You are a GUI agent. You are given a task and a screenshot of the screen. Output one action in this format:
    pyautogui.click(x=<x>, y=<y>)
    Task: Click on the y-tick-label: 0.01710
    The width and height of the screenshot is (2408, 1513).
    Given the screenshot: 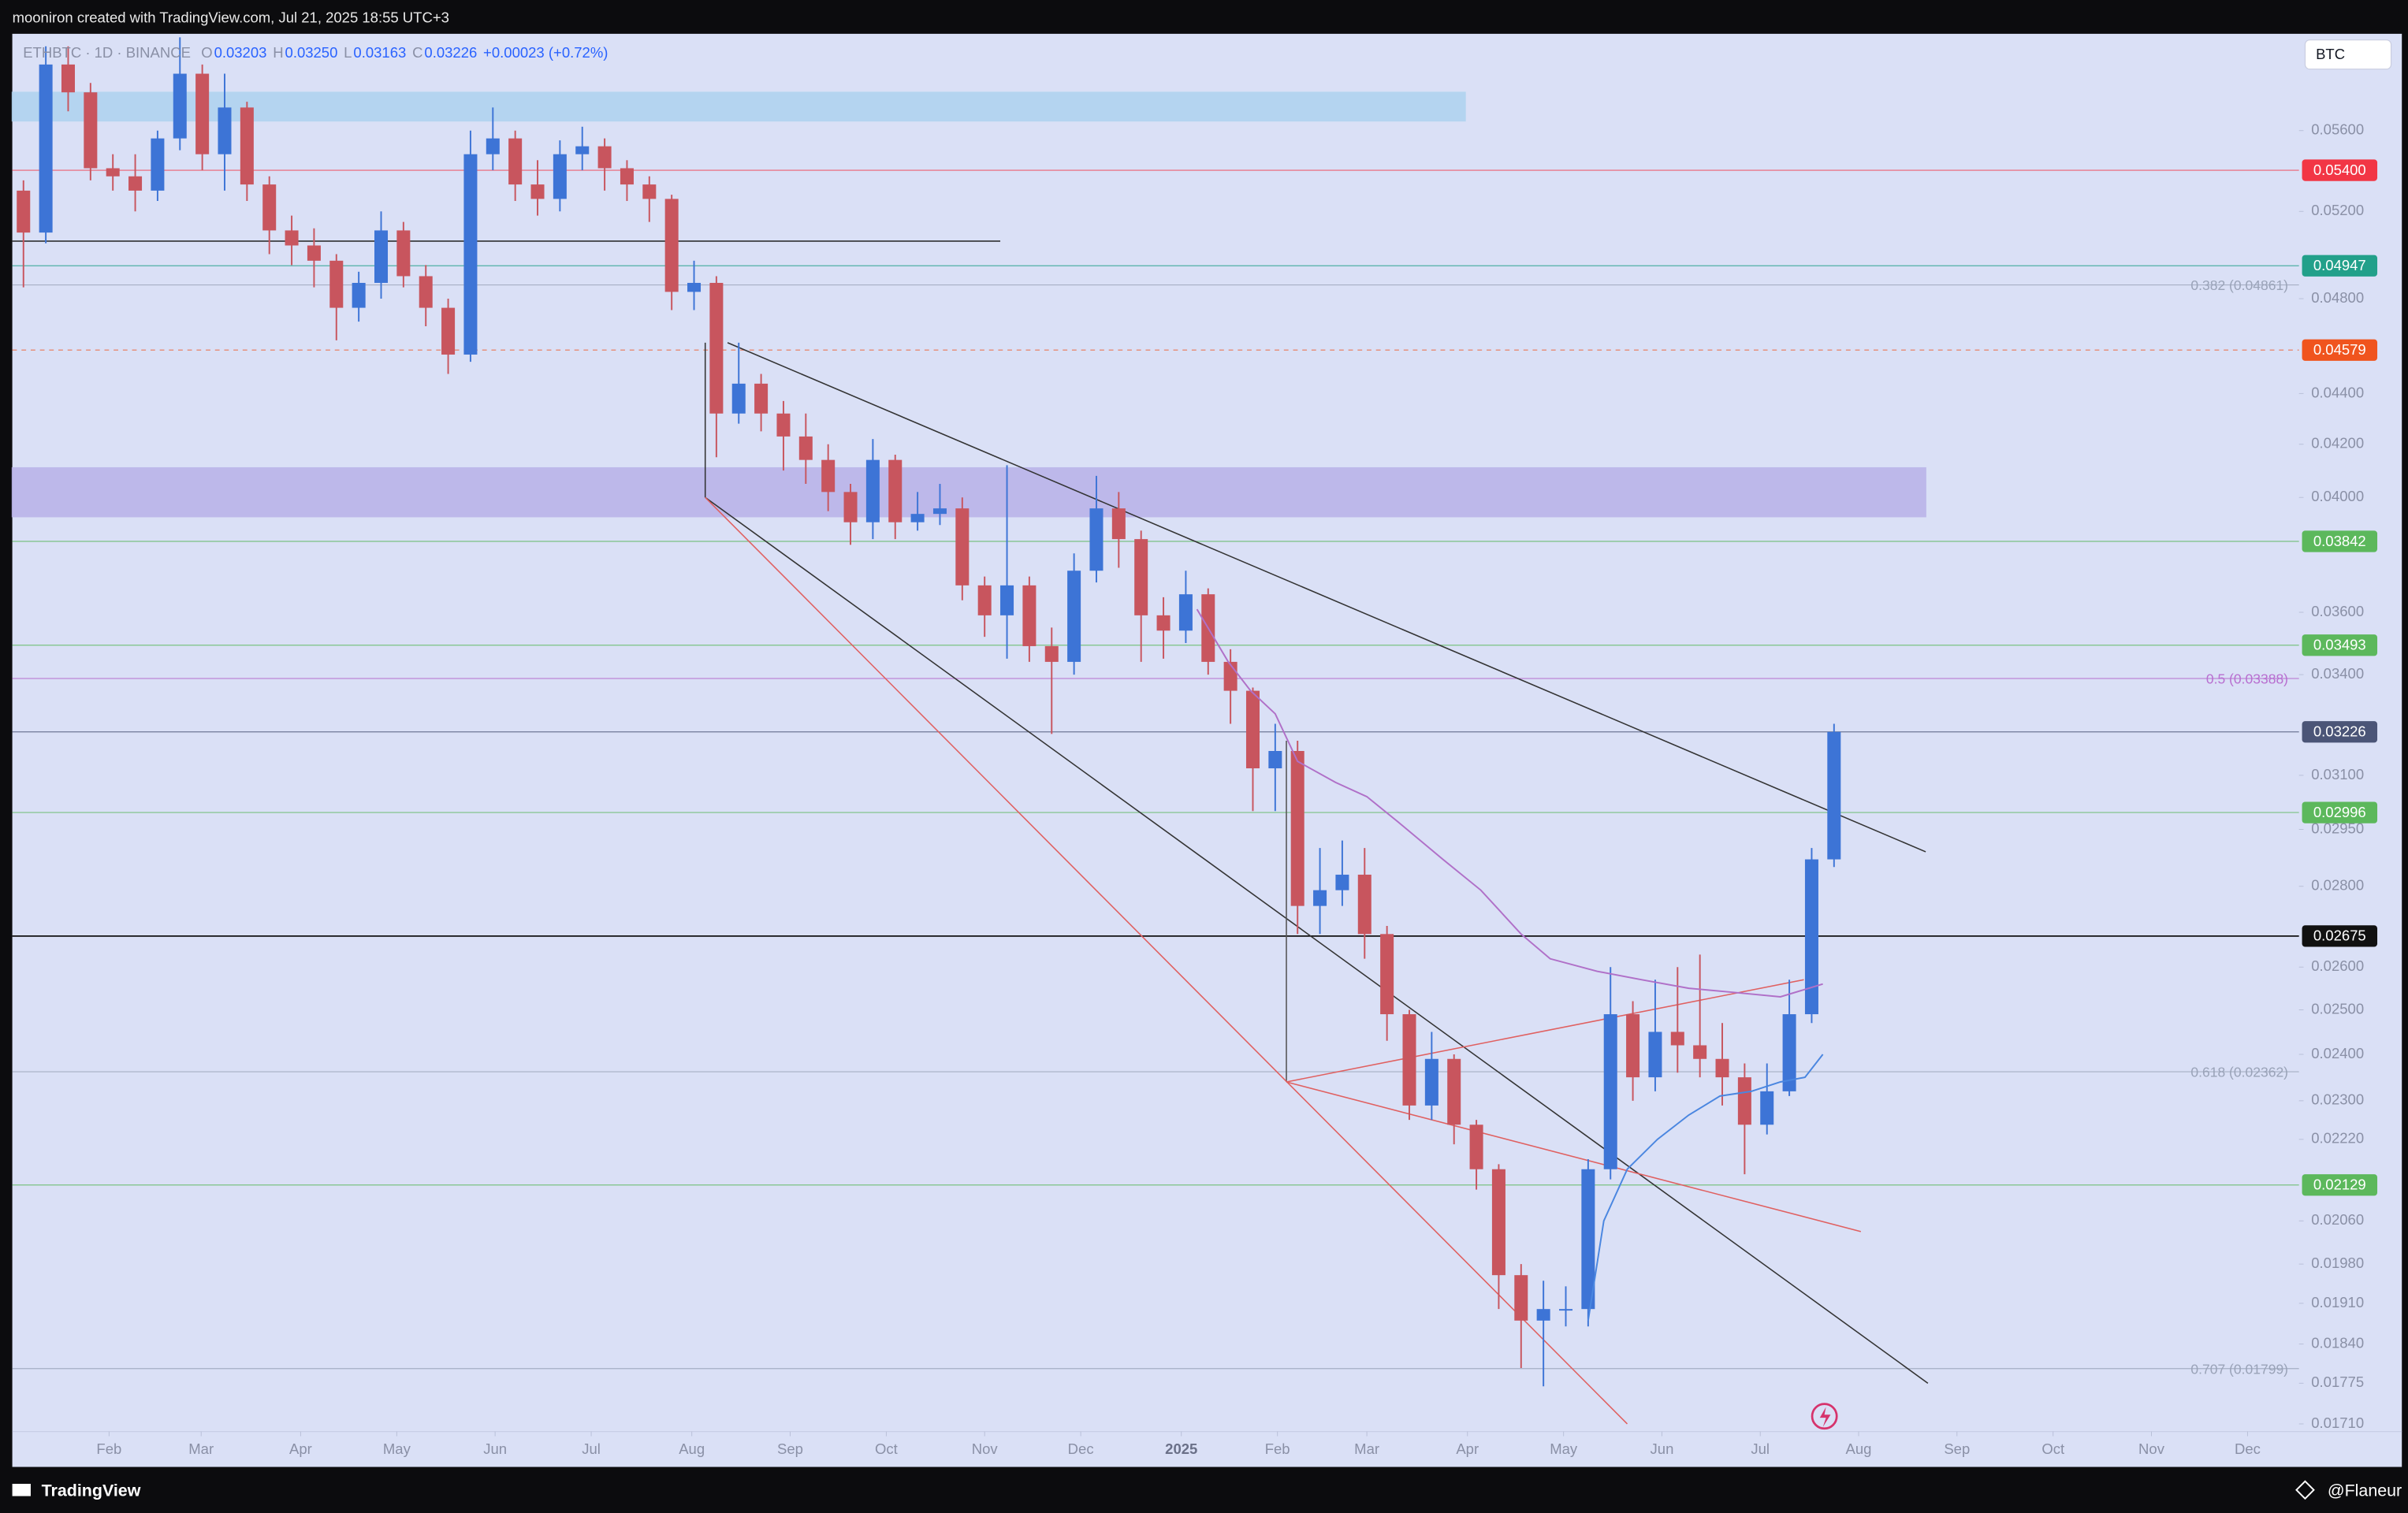 What is the action you would take?
    pyautogui.click(x=2337, y=1422)
    